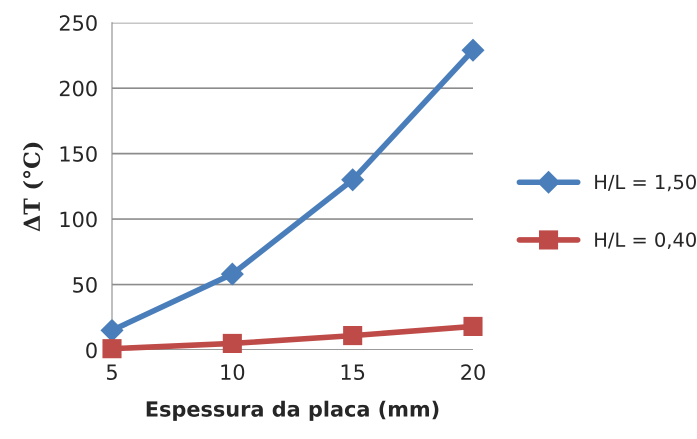 The height and width of the screenshot is (439, 697). I want to click on y-tick-label: 250, so click(78, 23).